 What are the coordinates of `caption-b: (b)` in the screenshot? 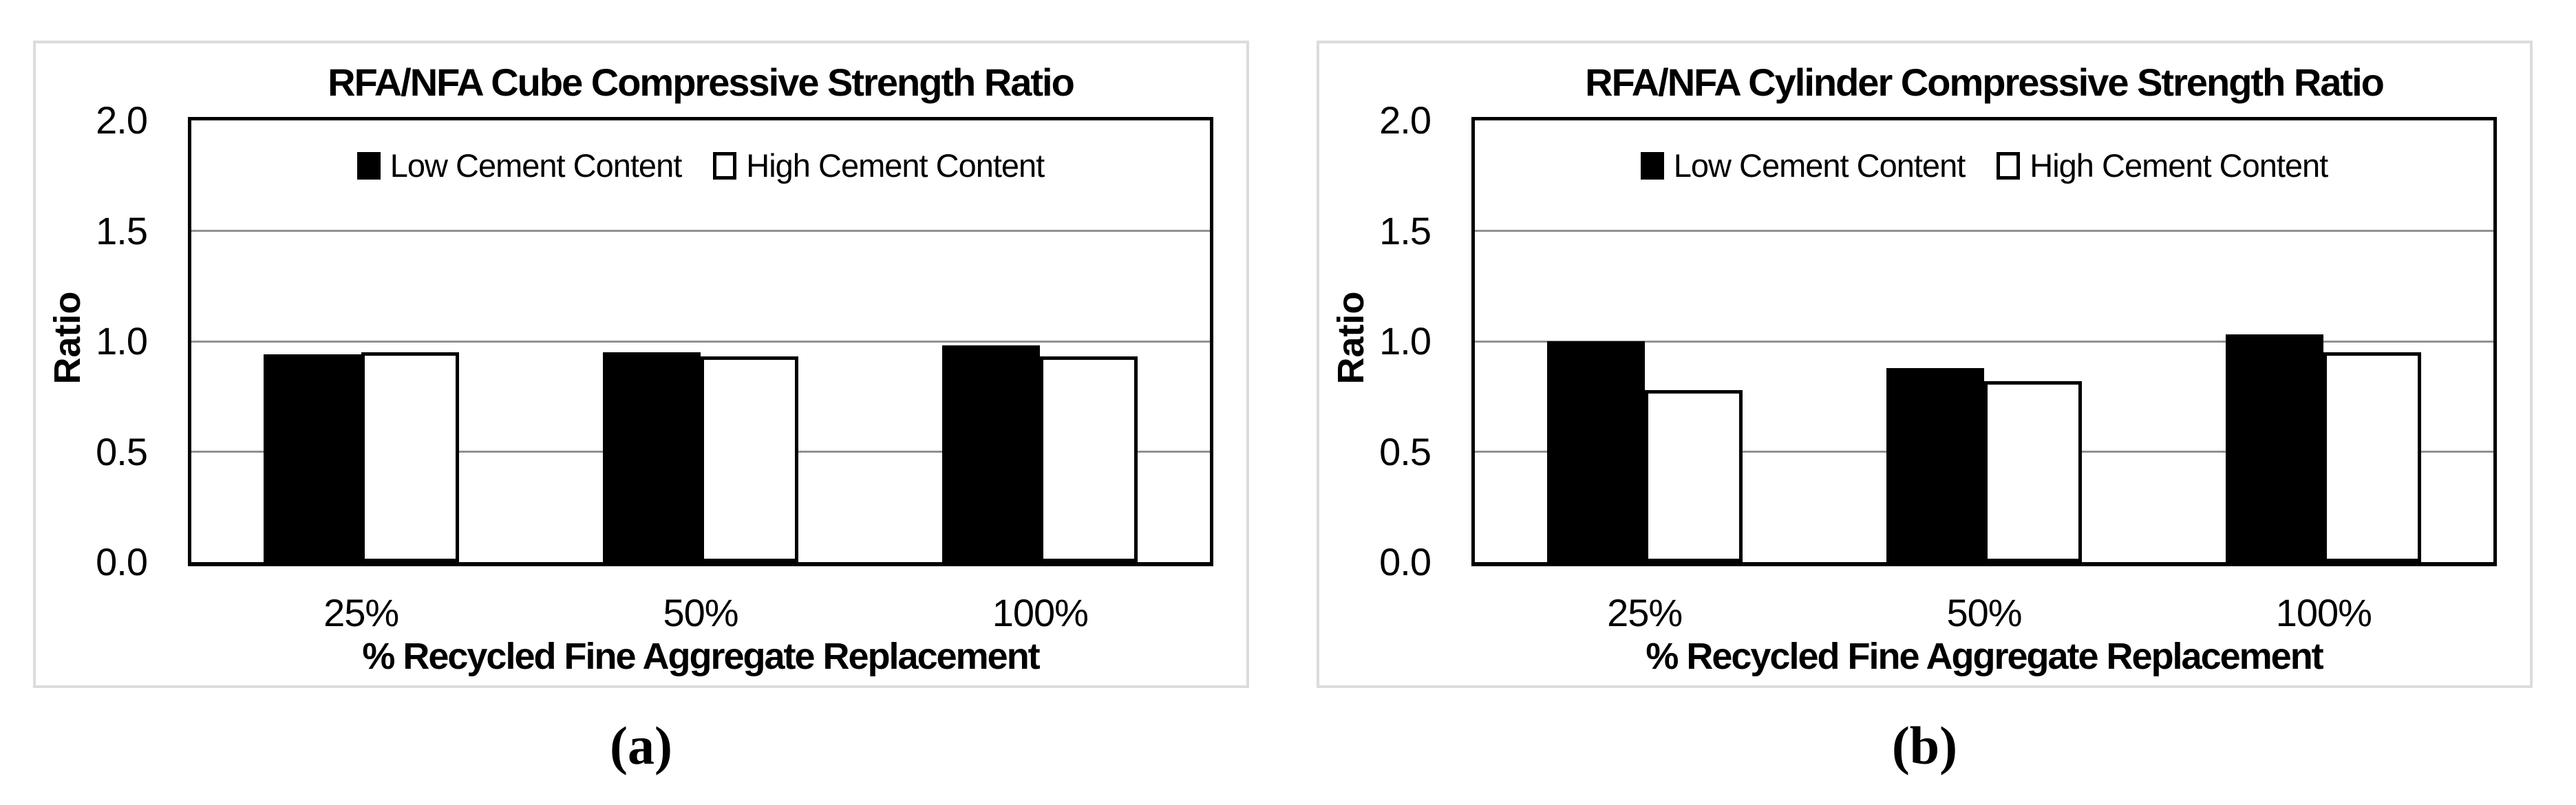 It's located at (1925, 746).